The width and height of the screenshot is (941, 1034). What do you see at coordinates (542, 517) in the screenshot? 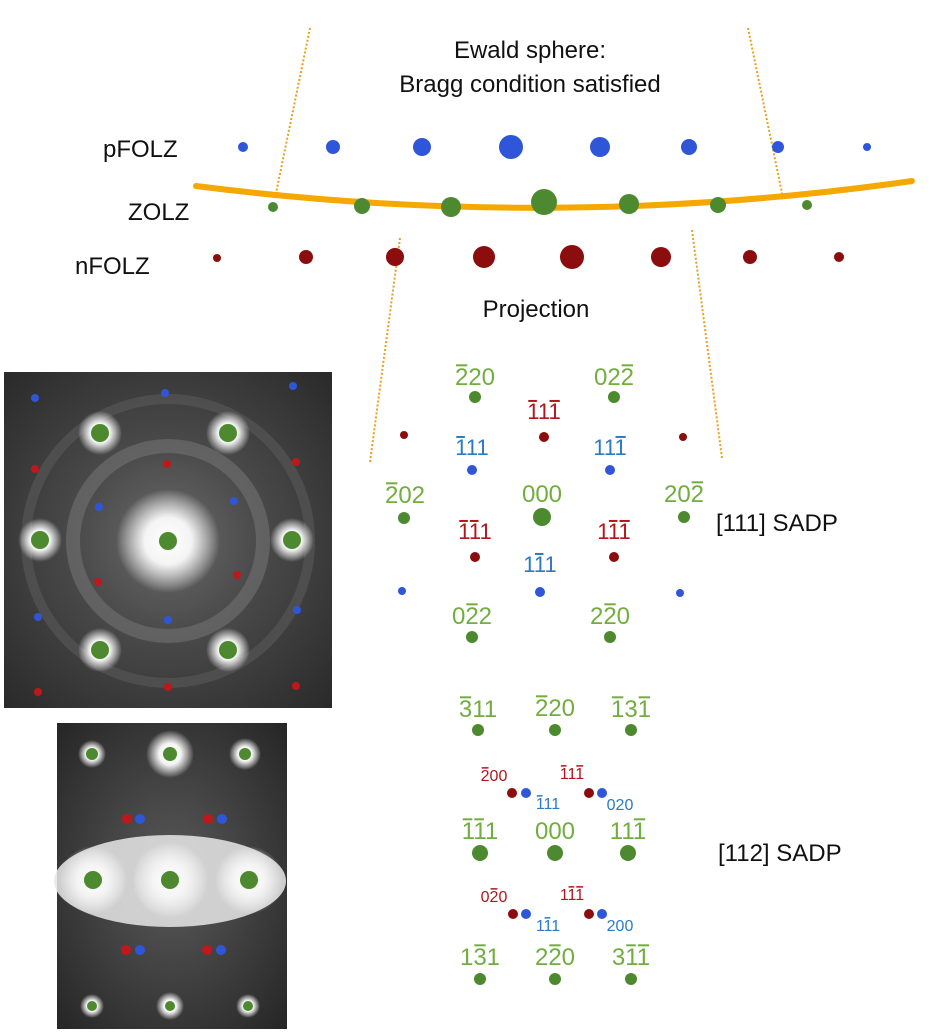
I see `spot-111-g000` at bounding box center [542, 517].